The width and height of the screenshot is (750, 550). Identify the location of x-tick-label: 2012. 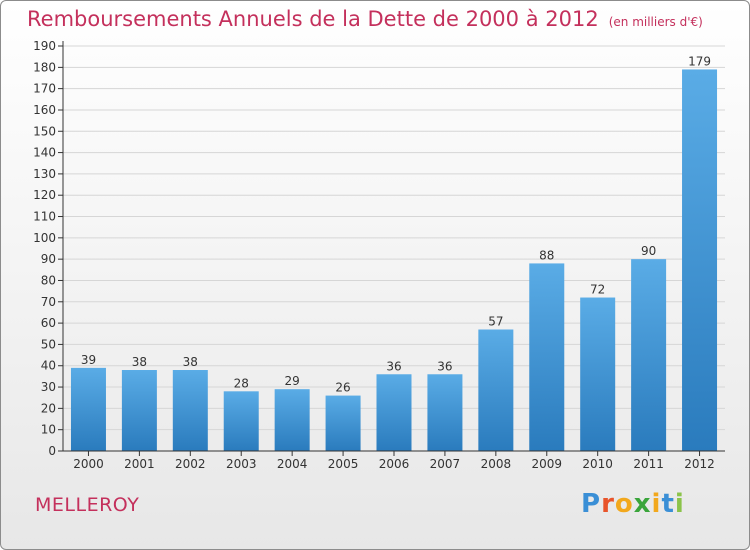
(699, 464).